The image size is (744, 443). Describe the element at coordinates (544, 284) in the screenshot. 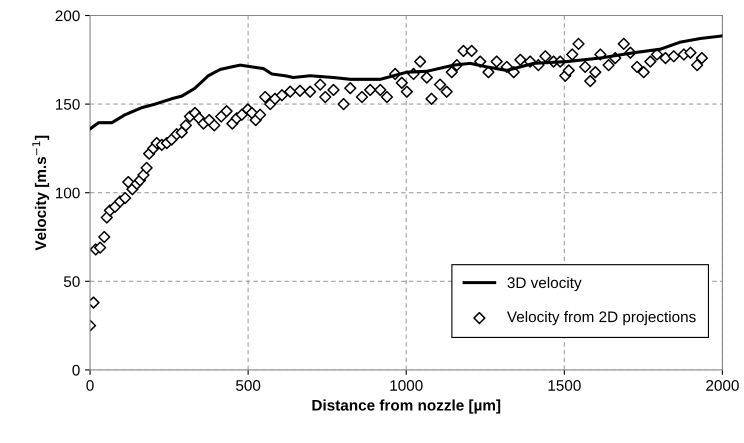

I see `legend-label: 3D velocity` at that location.